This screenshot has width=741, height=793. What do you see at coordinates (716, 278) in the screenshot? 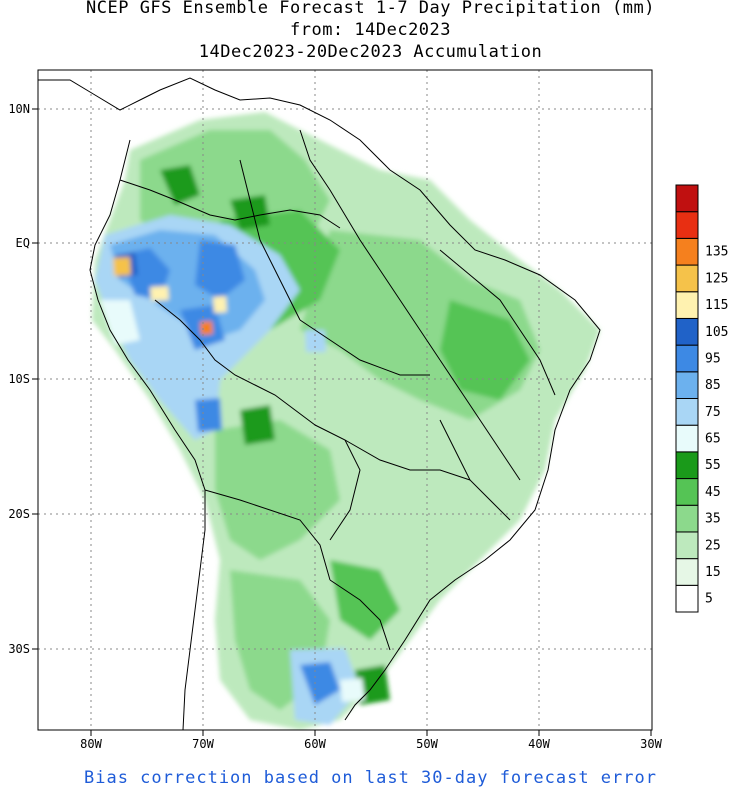
I see `legend-label: 125` at bounding box center [716, 278].